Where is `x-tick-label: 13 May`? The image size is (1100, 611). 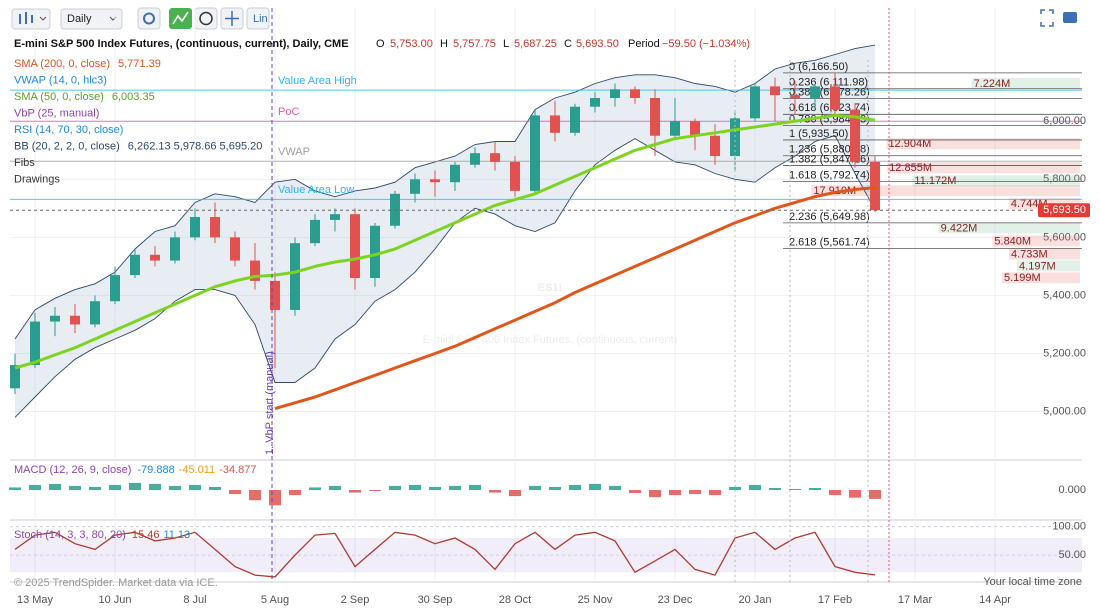
x-tick-label: 13 May is located at coordinates (35, 600).